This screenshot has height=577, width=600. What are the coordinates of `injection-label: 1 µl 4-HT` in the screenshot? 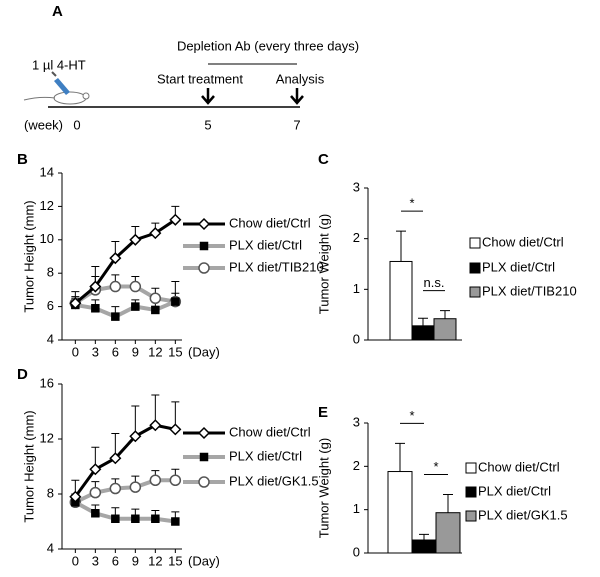 It's located at (59, 64).